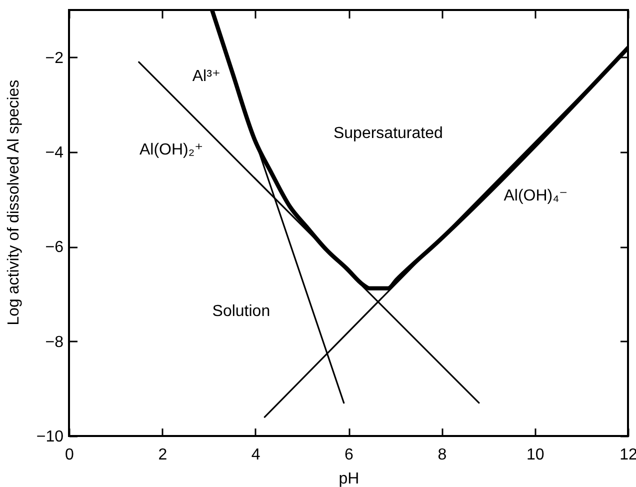  Describe the element at coordinates (241, 311) in the screenshot. I see `annotation: Solution` at that location.